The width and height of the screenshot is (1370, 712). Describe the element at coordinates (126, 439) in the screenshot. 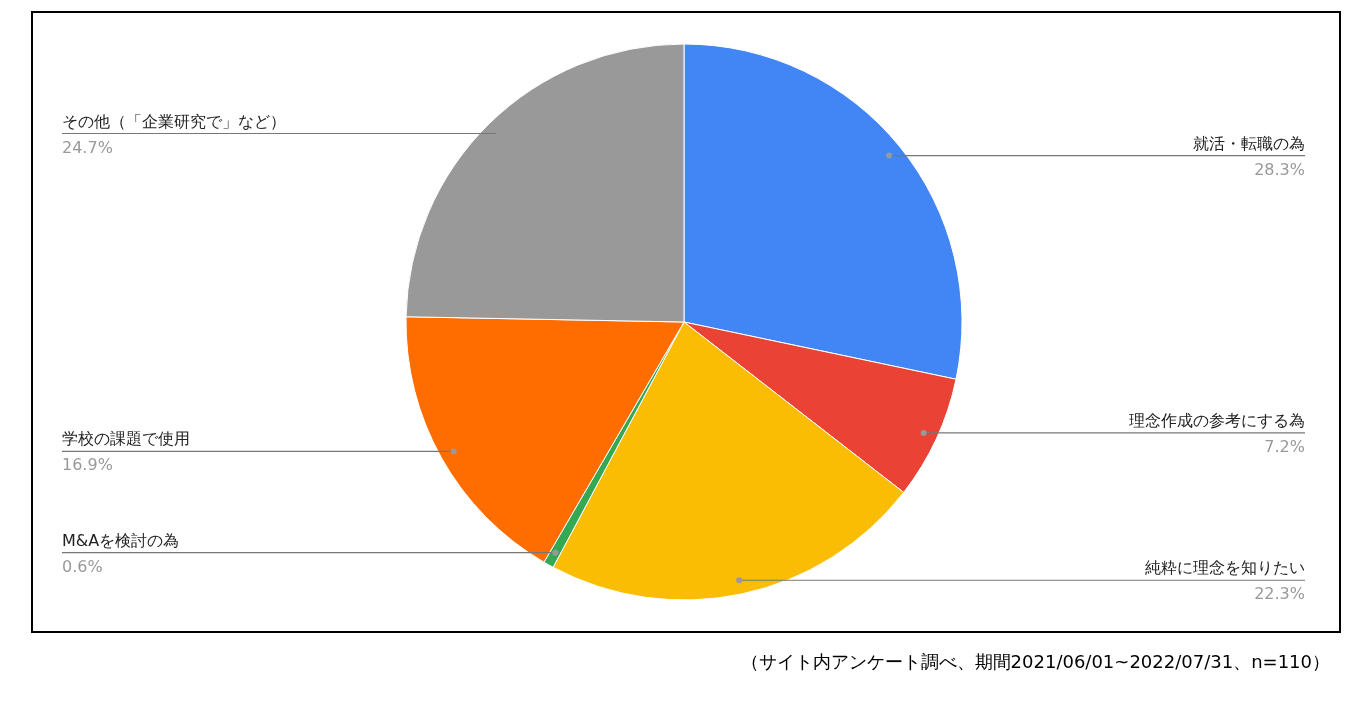

I see `slice-label: 学校の課題で使用` at that location.